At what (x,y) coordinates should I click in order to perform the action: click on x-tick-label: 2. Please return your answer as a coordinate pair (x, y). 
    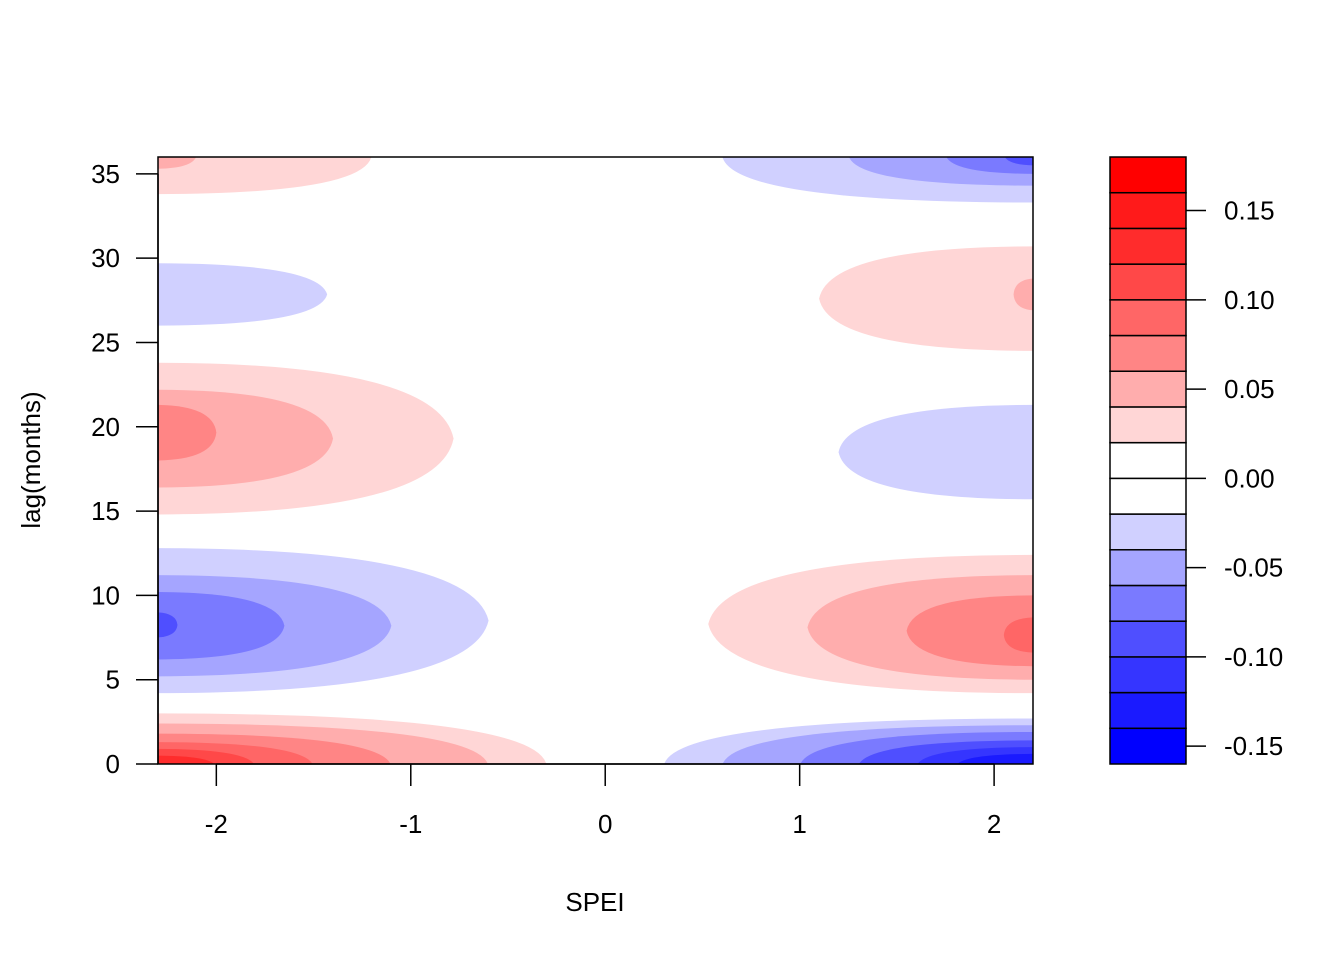
    Looking at the image, I should click on (994, 824).